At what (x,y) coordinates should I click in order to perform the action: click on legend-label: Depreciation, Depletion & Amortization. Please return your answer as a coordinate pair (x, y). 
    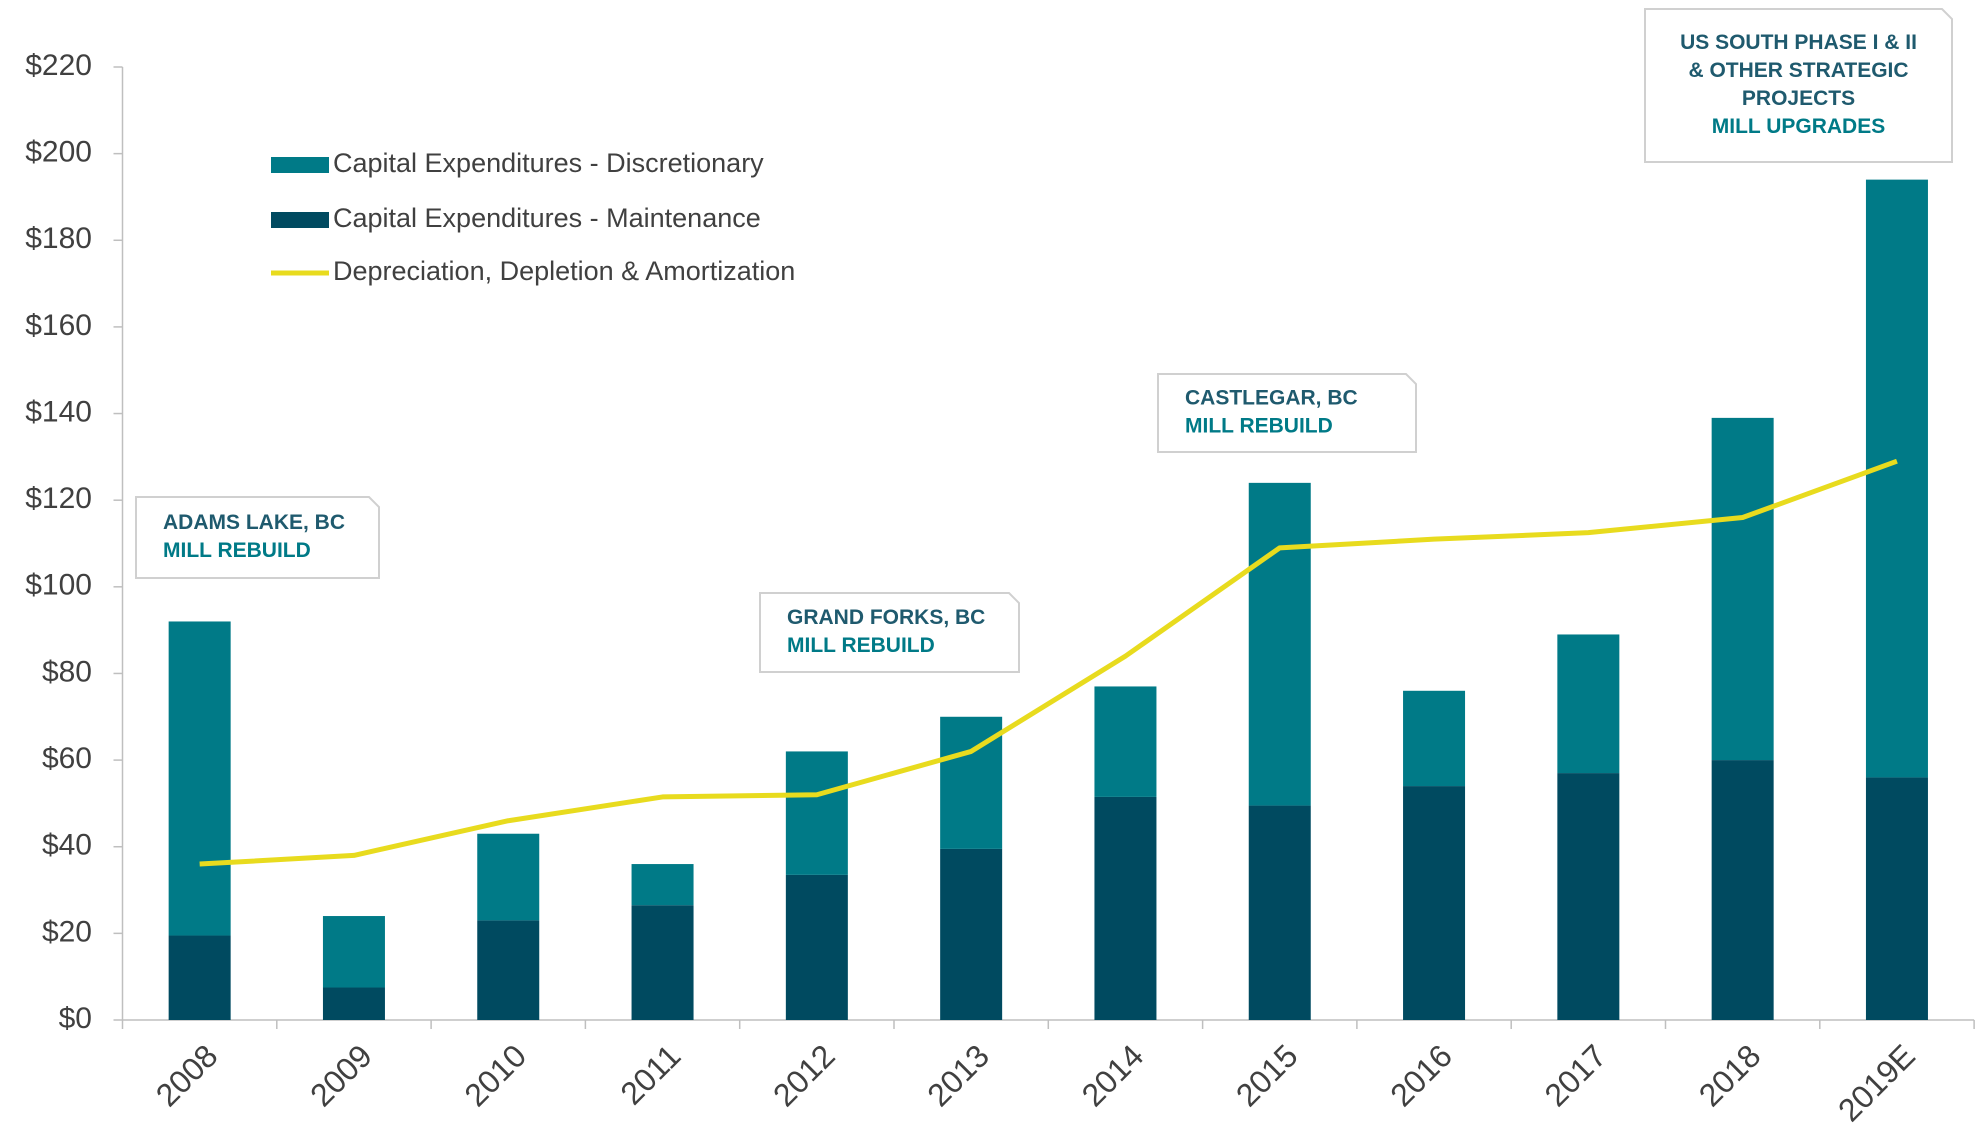
    Looking at the image, I should click on (564, 271).